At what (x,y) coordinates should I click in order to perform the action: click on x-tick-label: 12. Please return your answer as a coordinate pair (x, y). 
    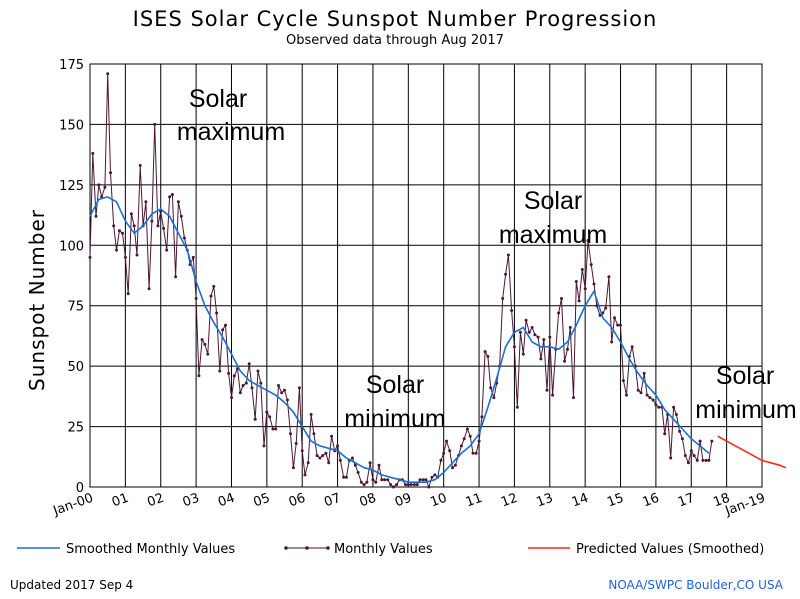
    Looking at the image, I should click on (509, 501).